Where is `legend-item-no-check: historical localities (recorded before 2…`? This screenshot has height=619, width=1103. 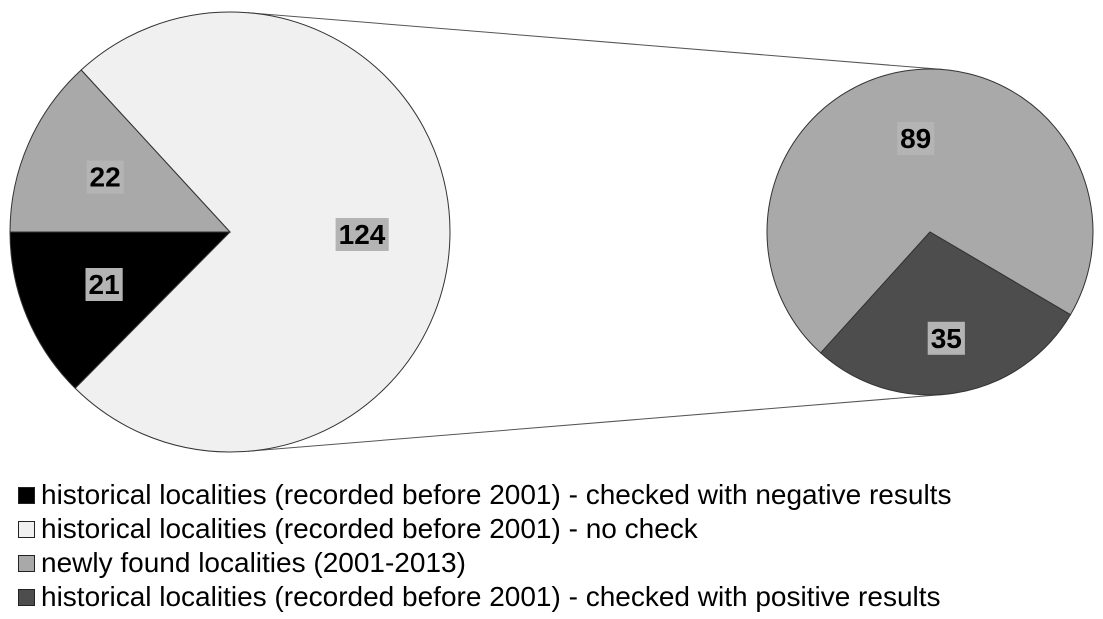
legend-item-no-check: historical localities (recorded before 2… is located at coordinates (484, 529).